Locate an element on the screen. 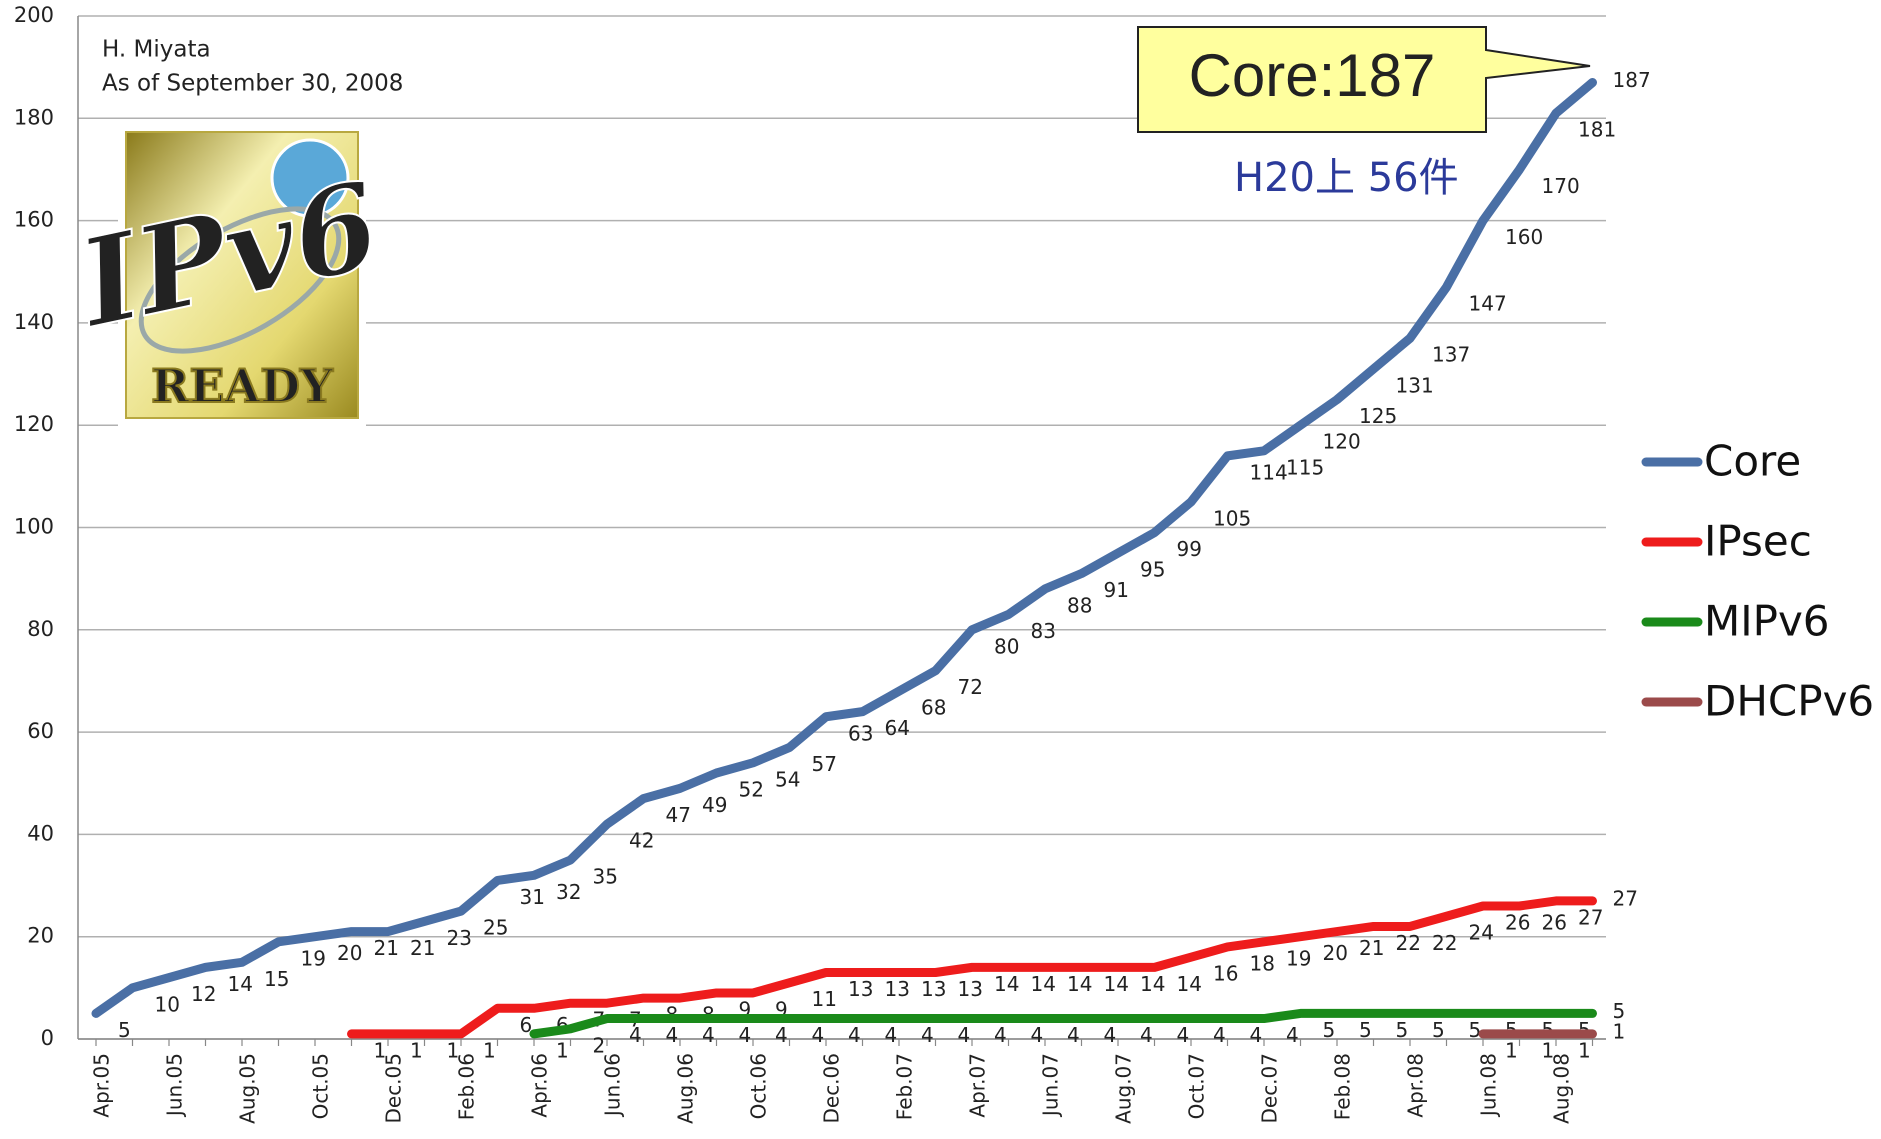 The width and height of the screenshot is (1881, 1139). data-label: 105 is located at coordinates (1232, 518).